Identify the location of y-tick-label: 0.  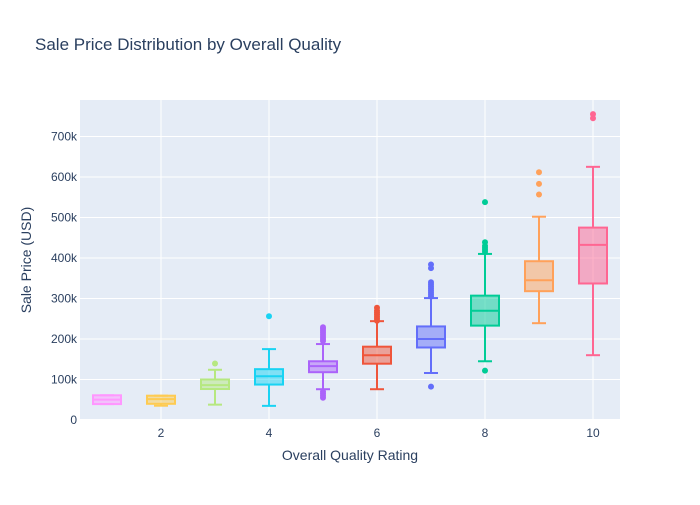
(73, 420).